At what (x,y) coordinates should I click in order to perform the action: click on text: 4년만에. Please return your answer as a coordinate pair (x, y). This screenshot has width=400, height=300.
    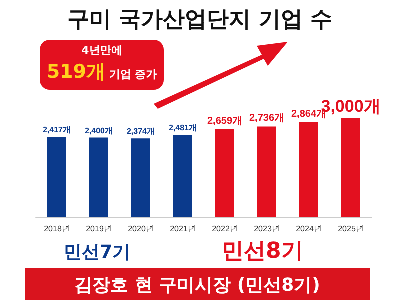
    Looking at the image, I should click on (102, 50).